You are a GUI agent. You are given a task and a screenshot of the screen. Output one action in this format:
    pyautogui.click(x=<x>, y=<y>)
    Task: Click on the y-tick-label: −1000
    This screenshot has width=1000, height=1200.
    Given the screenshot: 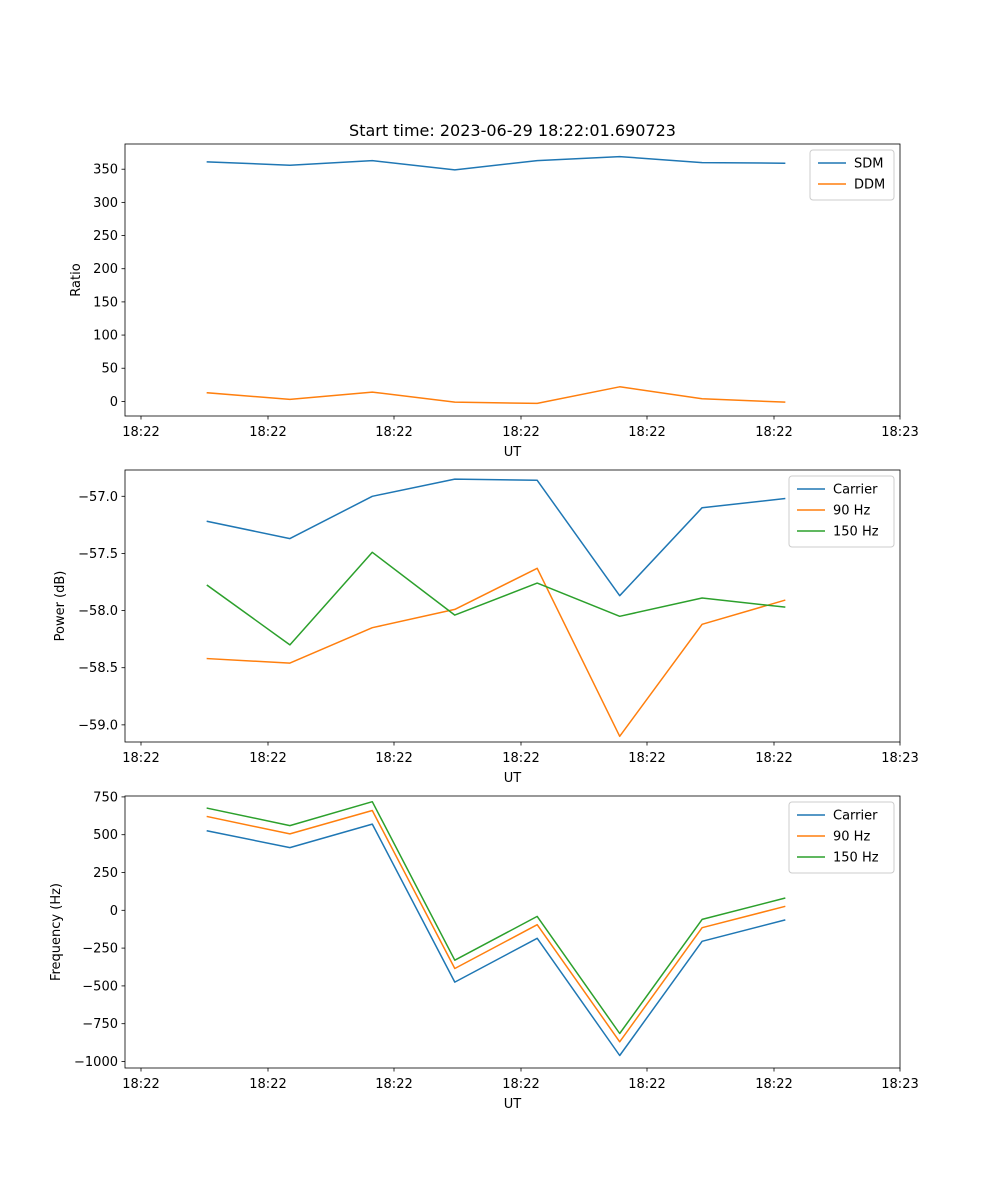 What is the action you would take?
    pyautogui.click(x=96, y=1062)
    